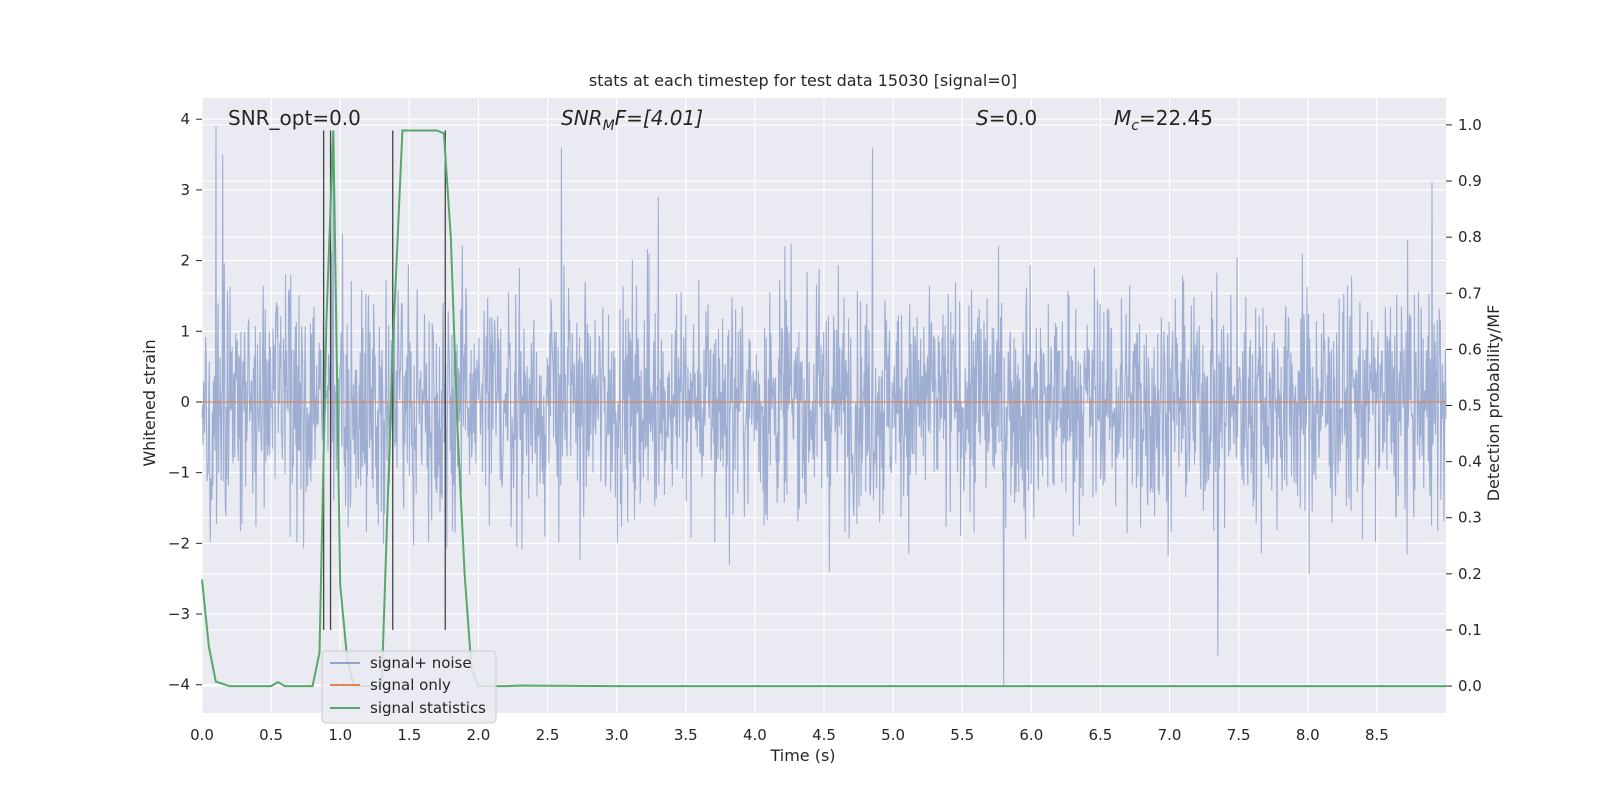  Describe the element at coordinates (185, 261) in the screenshot. I see `y-tick-label: 2` at that location.